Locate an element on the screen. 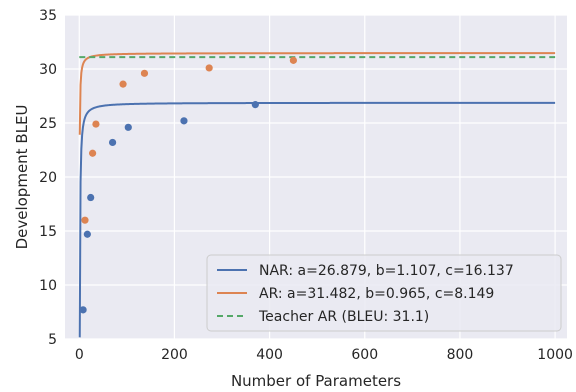  x-tick-label: 0 is located at coordinates (79, 355).